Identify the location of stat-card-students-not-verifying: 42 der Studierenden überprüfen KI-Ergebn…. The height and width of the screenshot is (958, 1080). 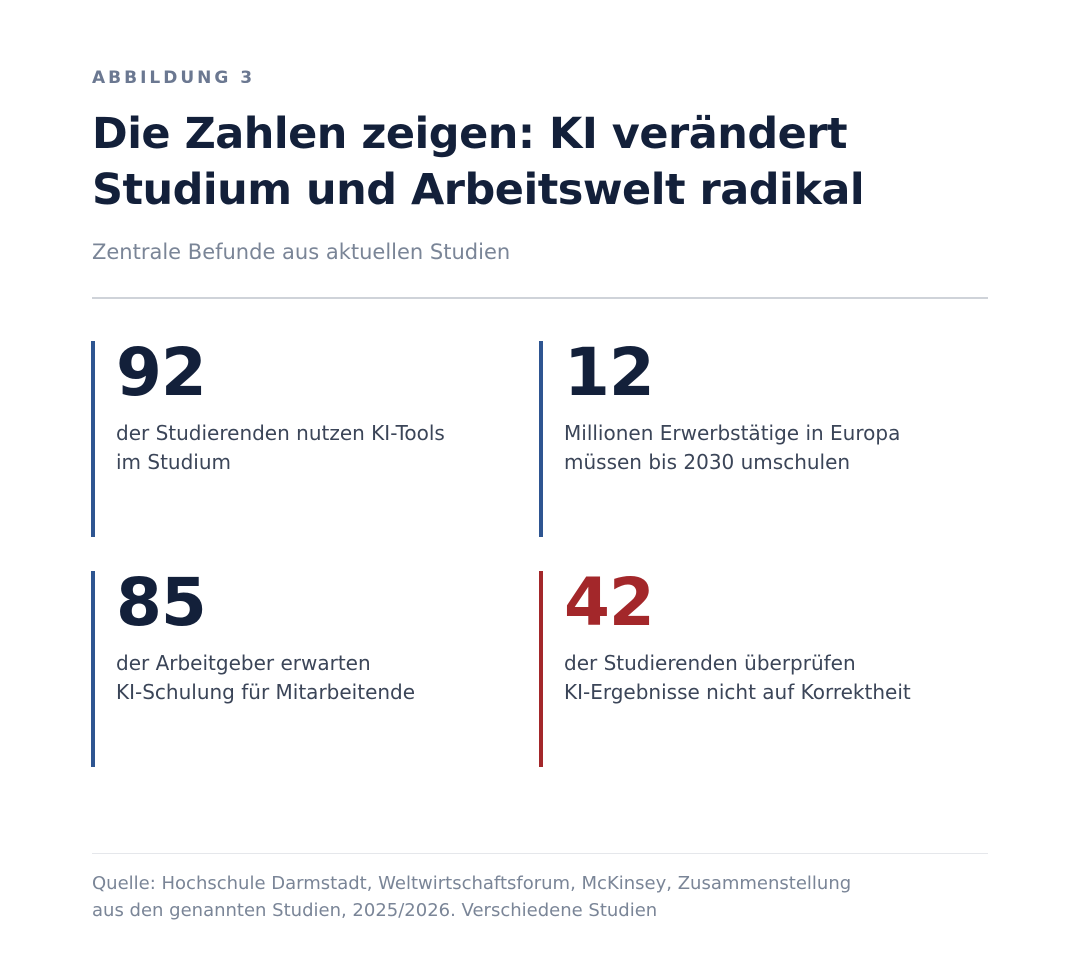
(749, 666).